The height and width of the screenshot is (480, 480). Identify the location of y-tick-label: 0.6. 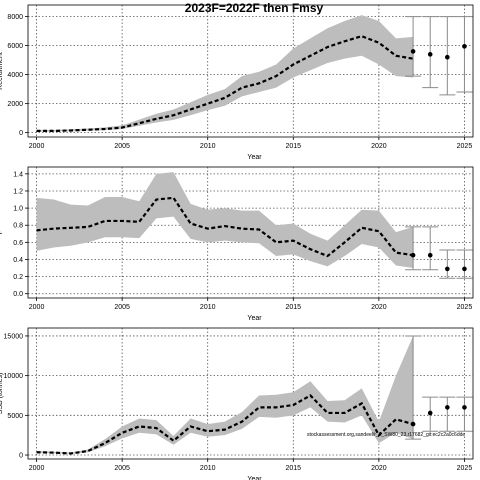
(18, 243).